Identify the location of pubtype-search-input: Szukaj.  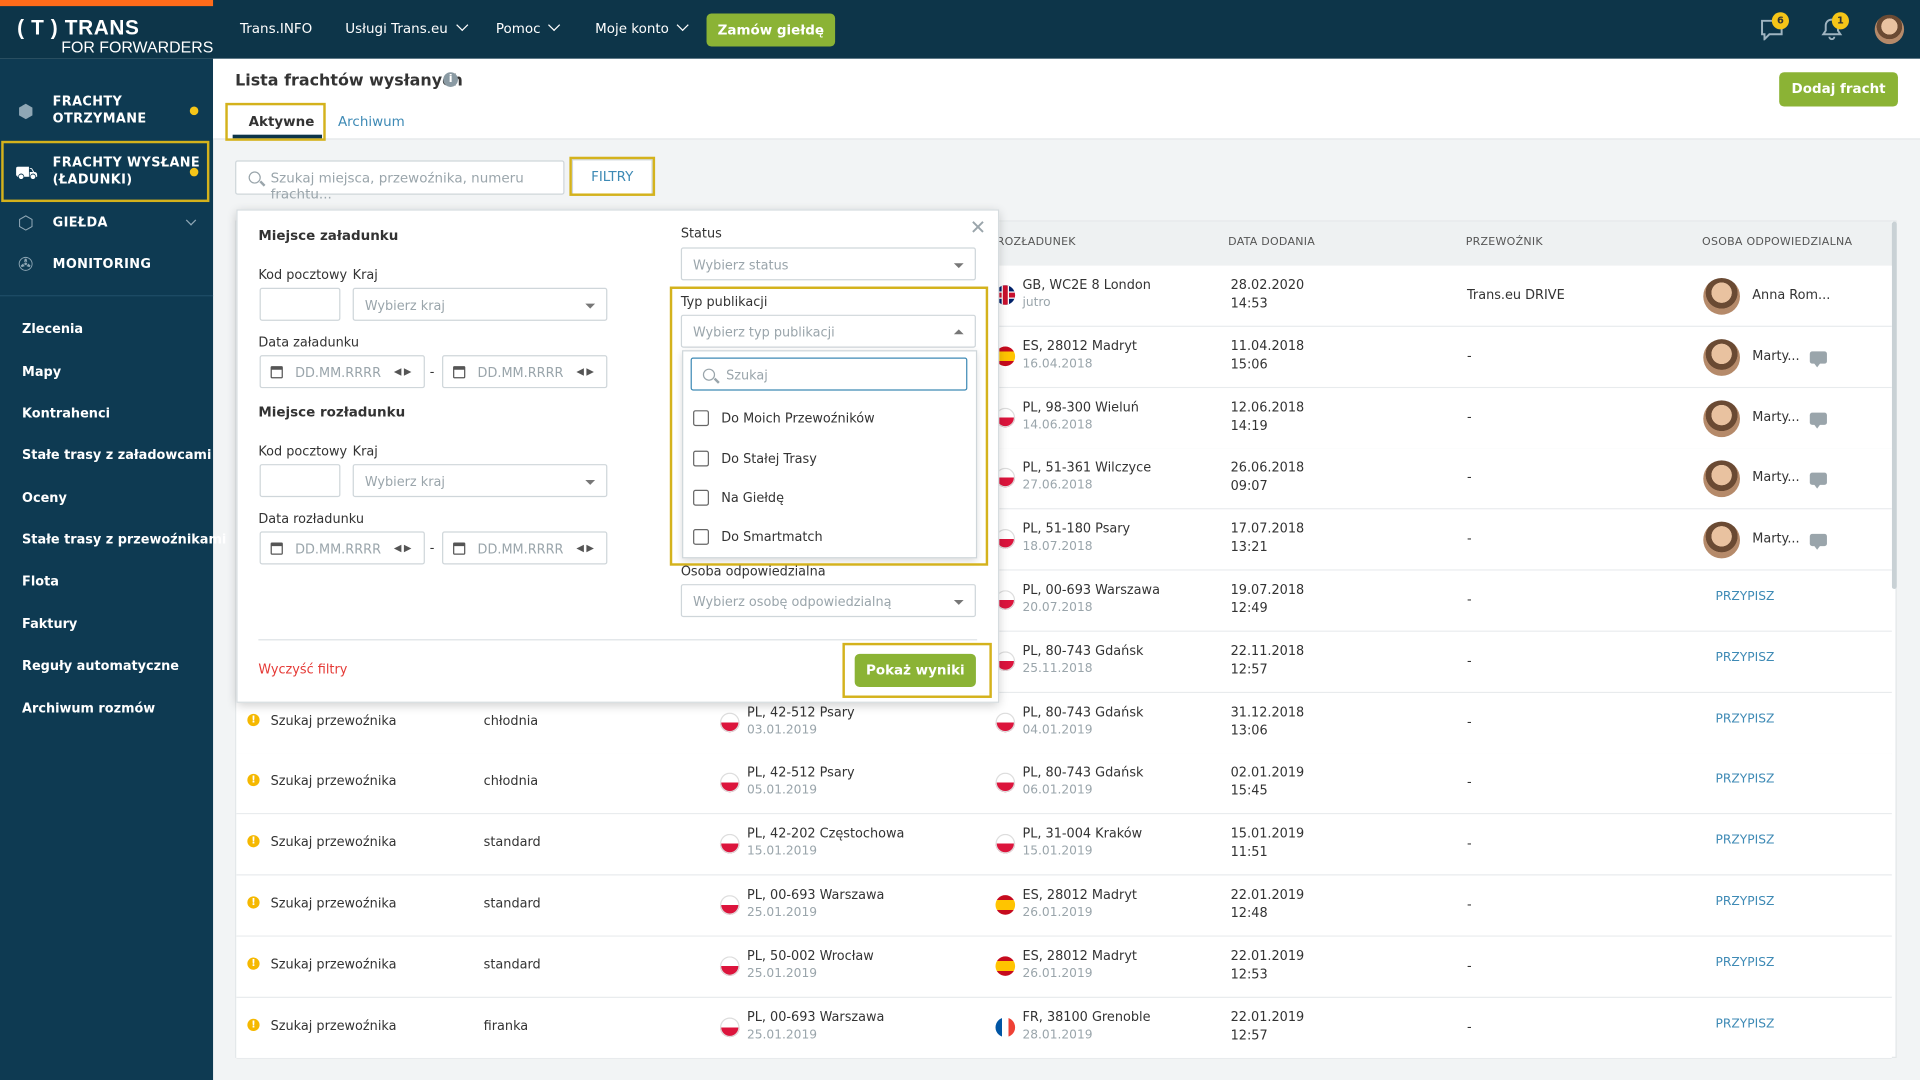
(829, 374).